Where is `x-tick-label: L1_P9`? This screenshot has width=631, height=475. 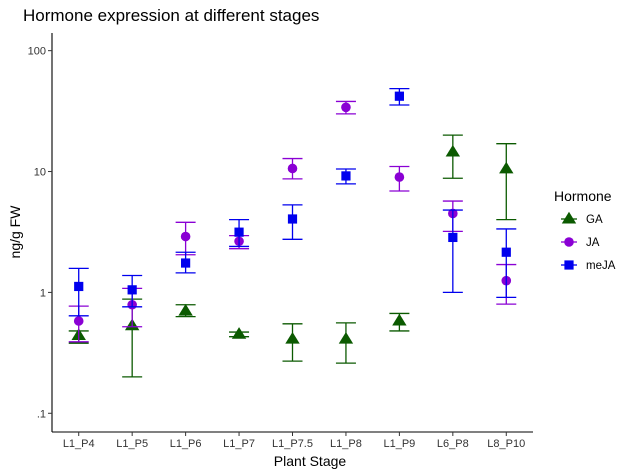
x-tick-label: L1_P9 is located at coordinates (399, 444).